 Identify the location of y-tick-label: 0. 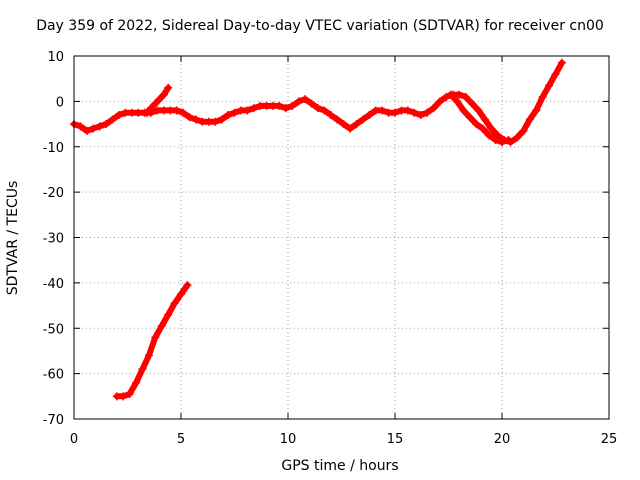
(60, 102).